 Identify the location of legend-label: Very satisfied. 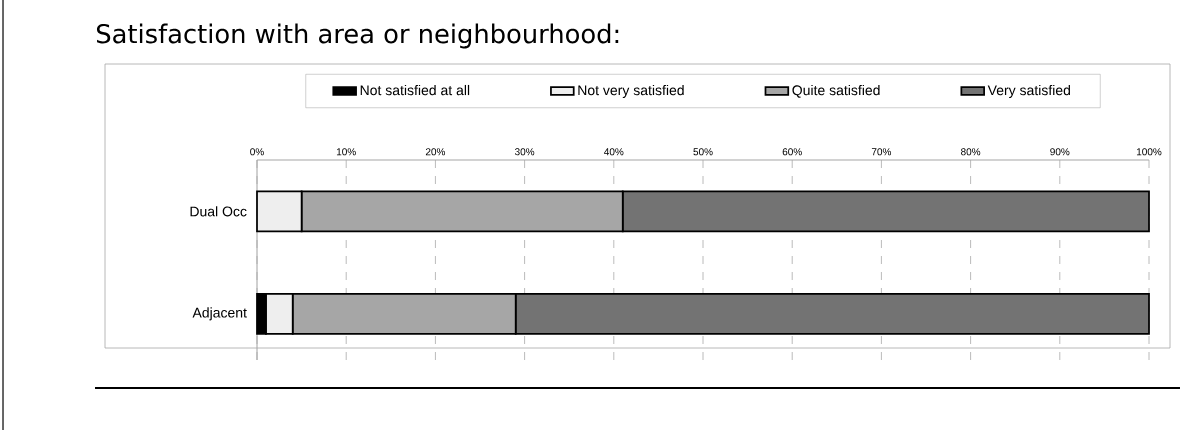
(1028, 91).